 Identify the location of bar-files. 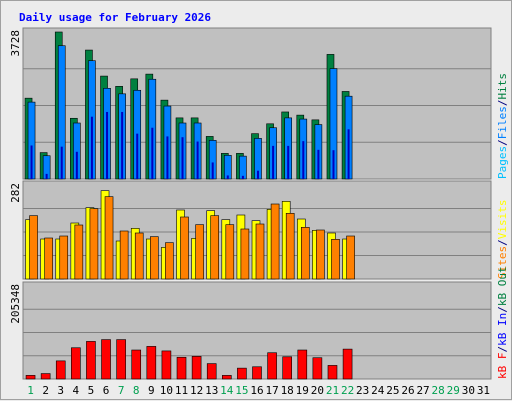
(243, 167).